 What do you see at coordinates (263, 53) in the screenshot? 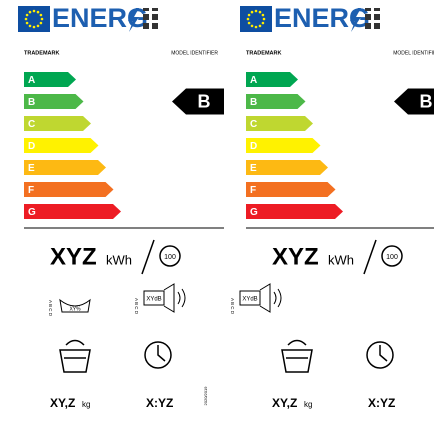
I see `trademark: TRADEMARK` at bounding box center [263, 53].